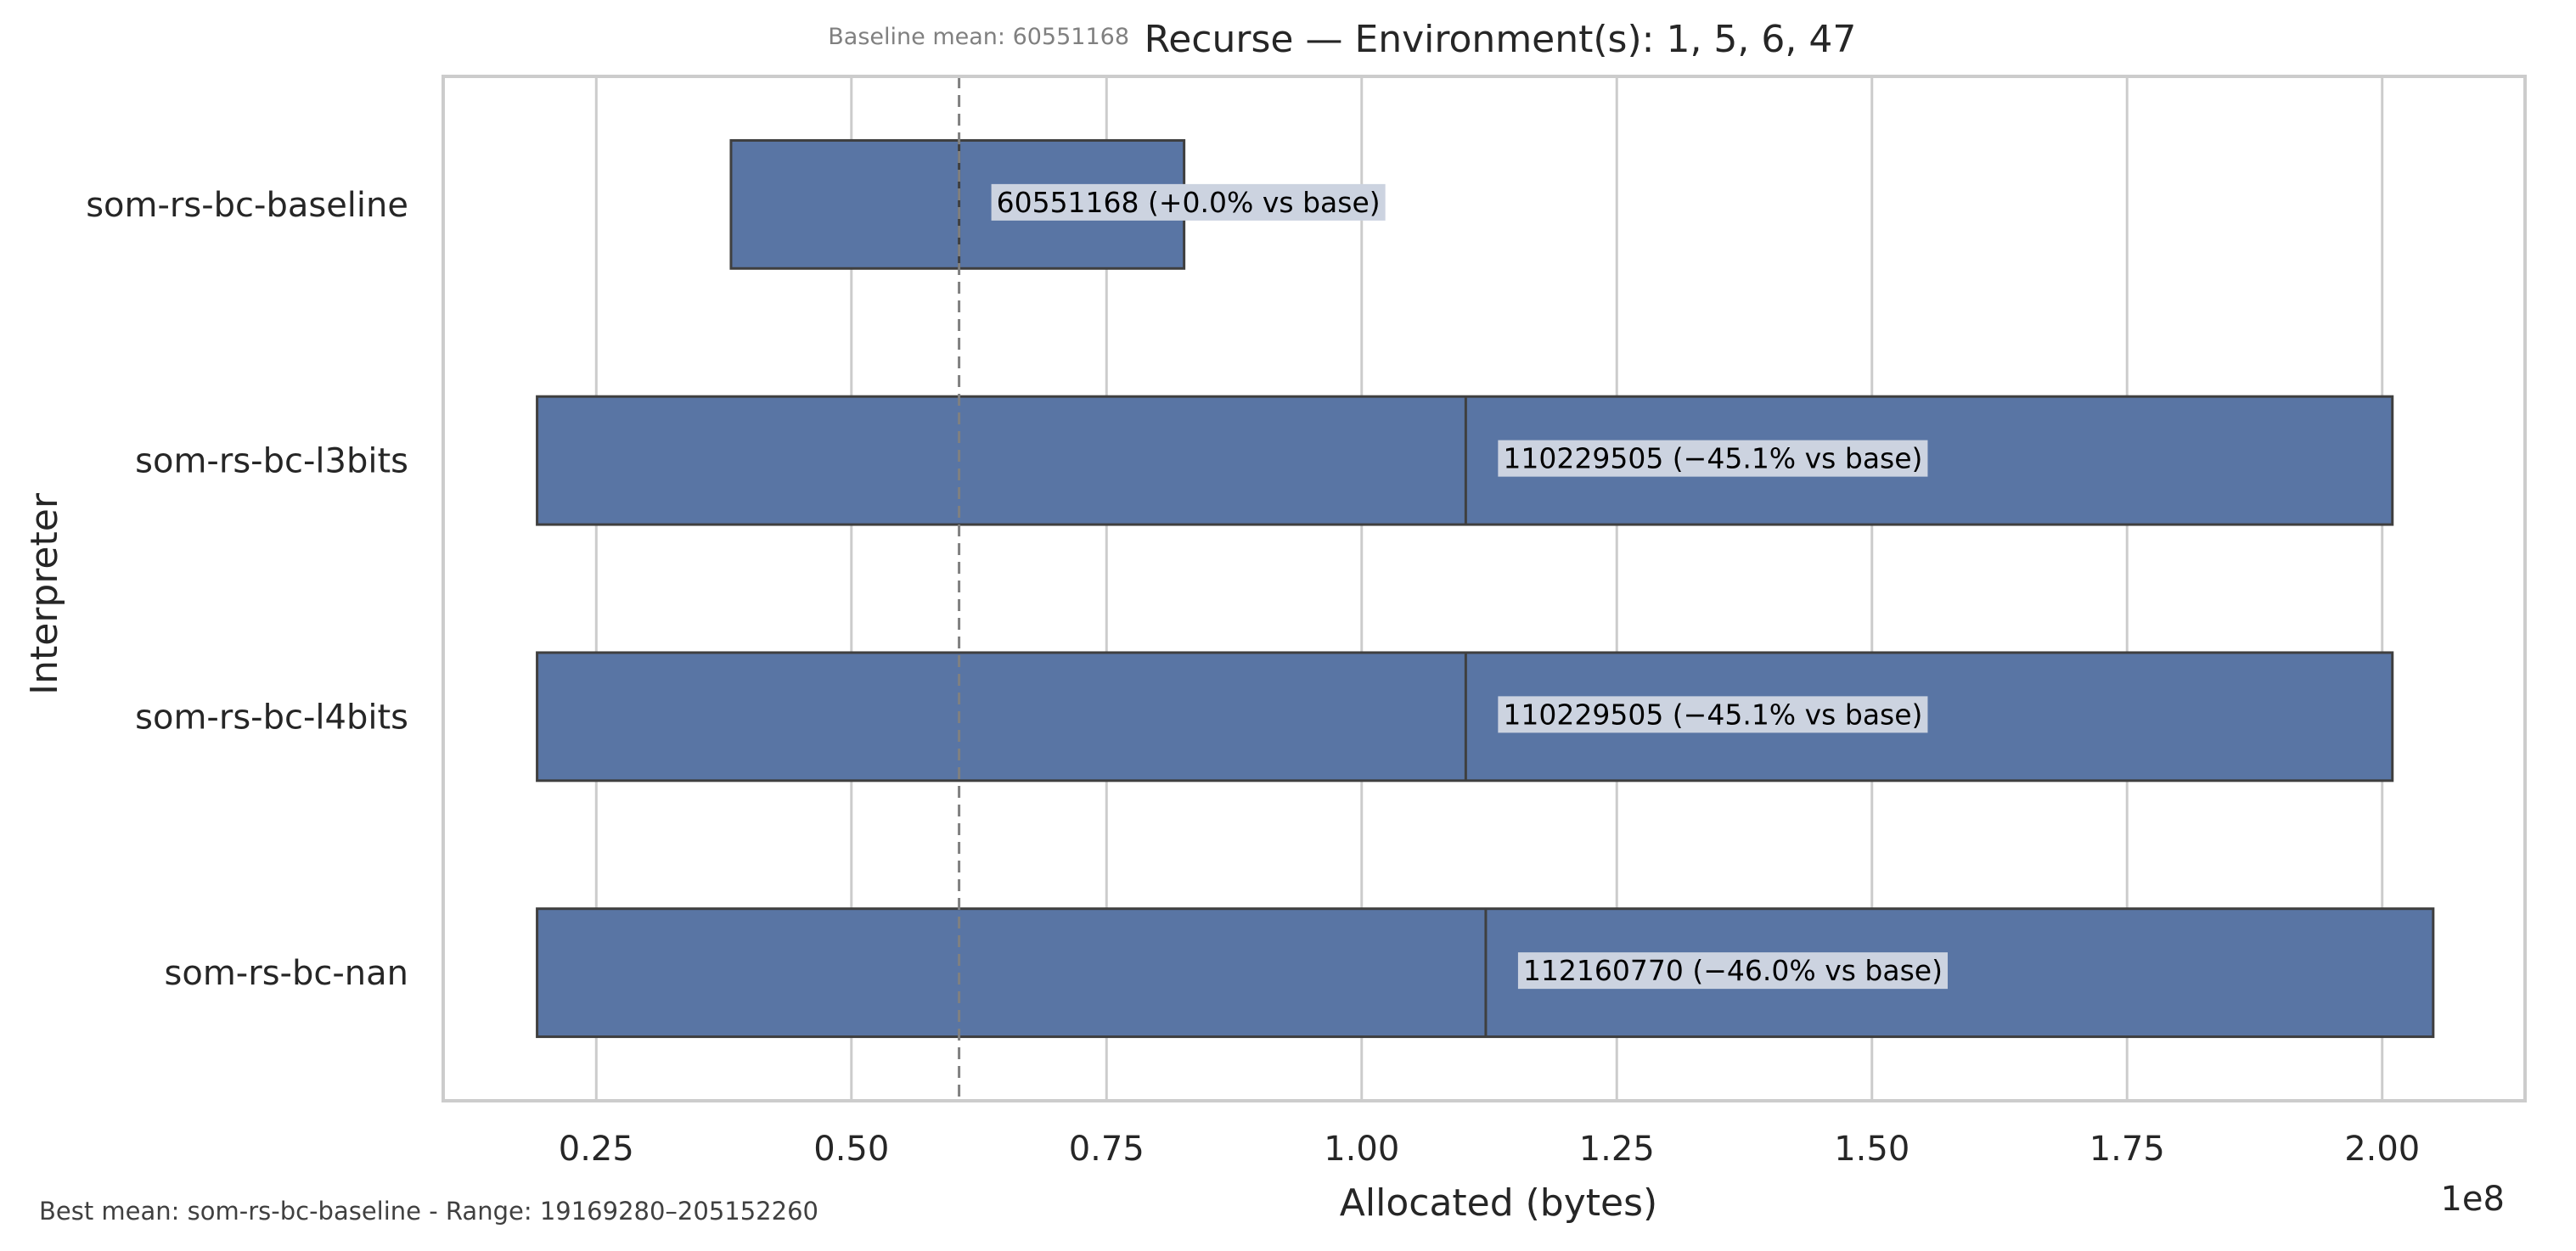 This screenshot has height=1251, width=2576. I want to click on x-tick-label: 1.25, so click(1617, 1149).